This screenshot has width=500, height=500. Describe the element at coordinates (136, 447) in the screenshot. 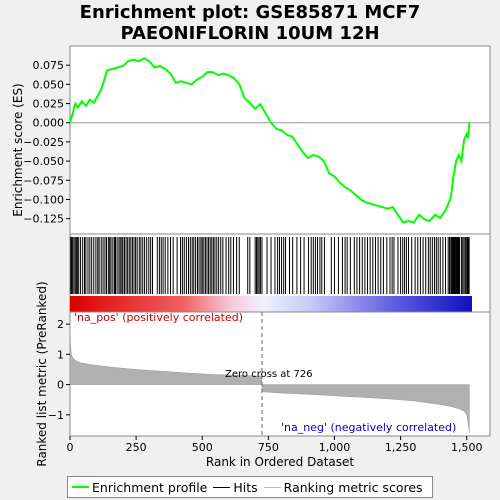

I see `x-tick-label: 250` at that location.